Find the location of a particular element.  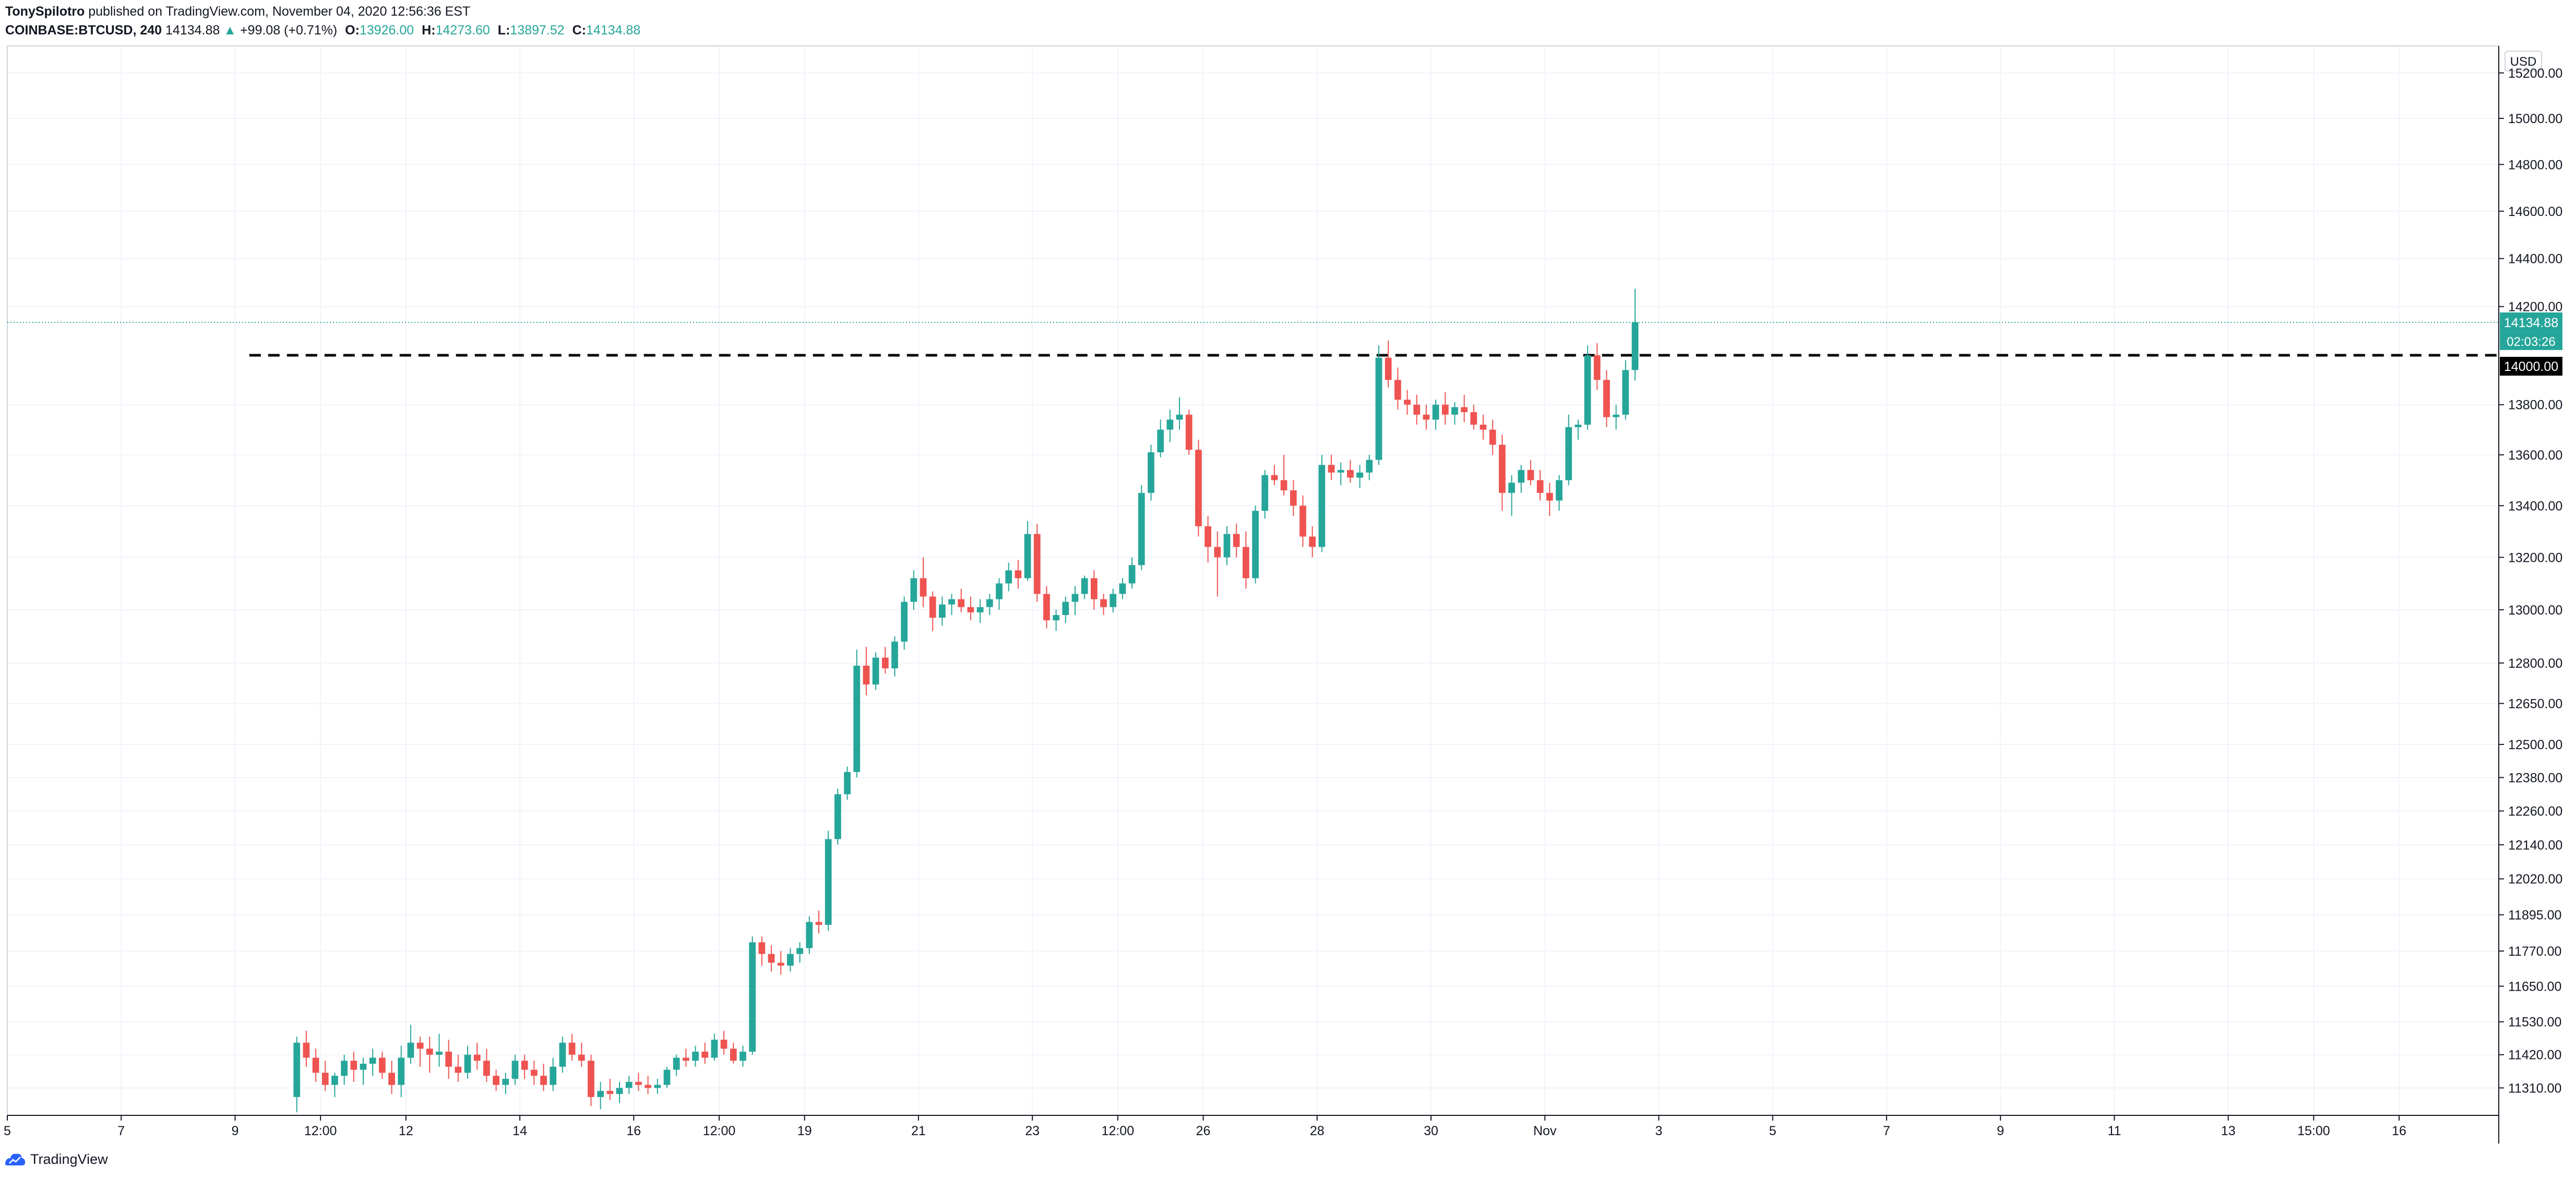

currency-badge is located at coordinates (2524, 61).